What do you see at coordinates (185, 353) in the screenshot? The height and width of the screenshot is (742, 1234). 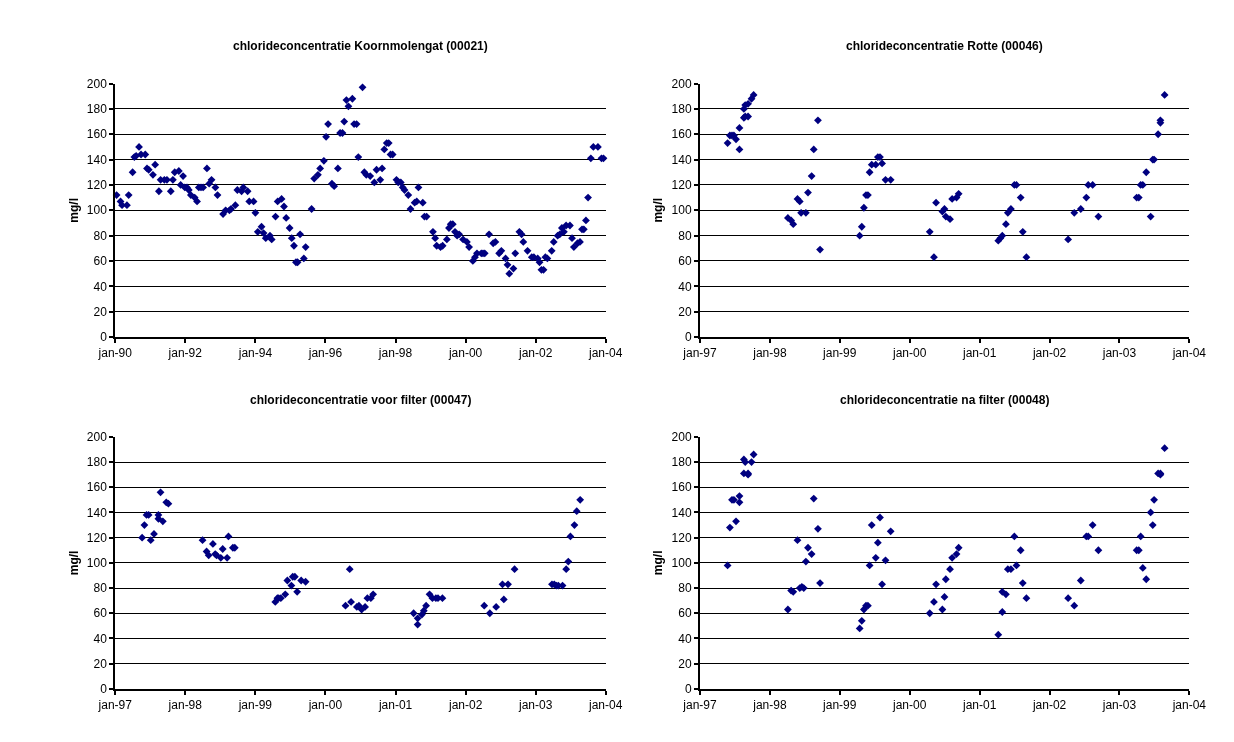 I see `x-tick-label: jan-92` at bounding box center [185, 353].